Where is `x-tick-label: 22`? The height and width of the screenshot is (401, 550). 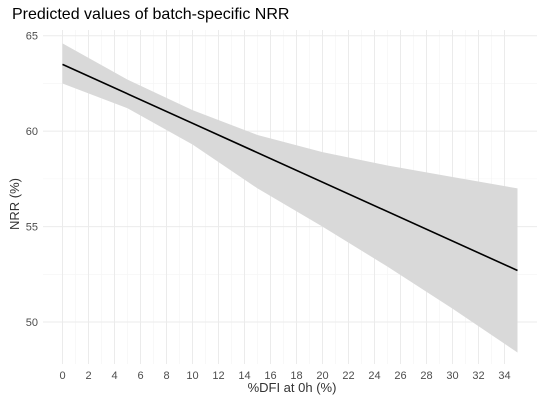
x-tick-label: 22 is located at coordinates (348, 376).